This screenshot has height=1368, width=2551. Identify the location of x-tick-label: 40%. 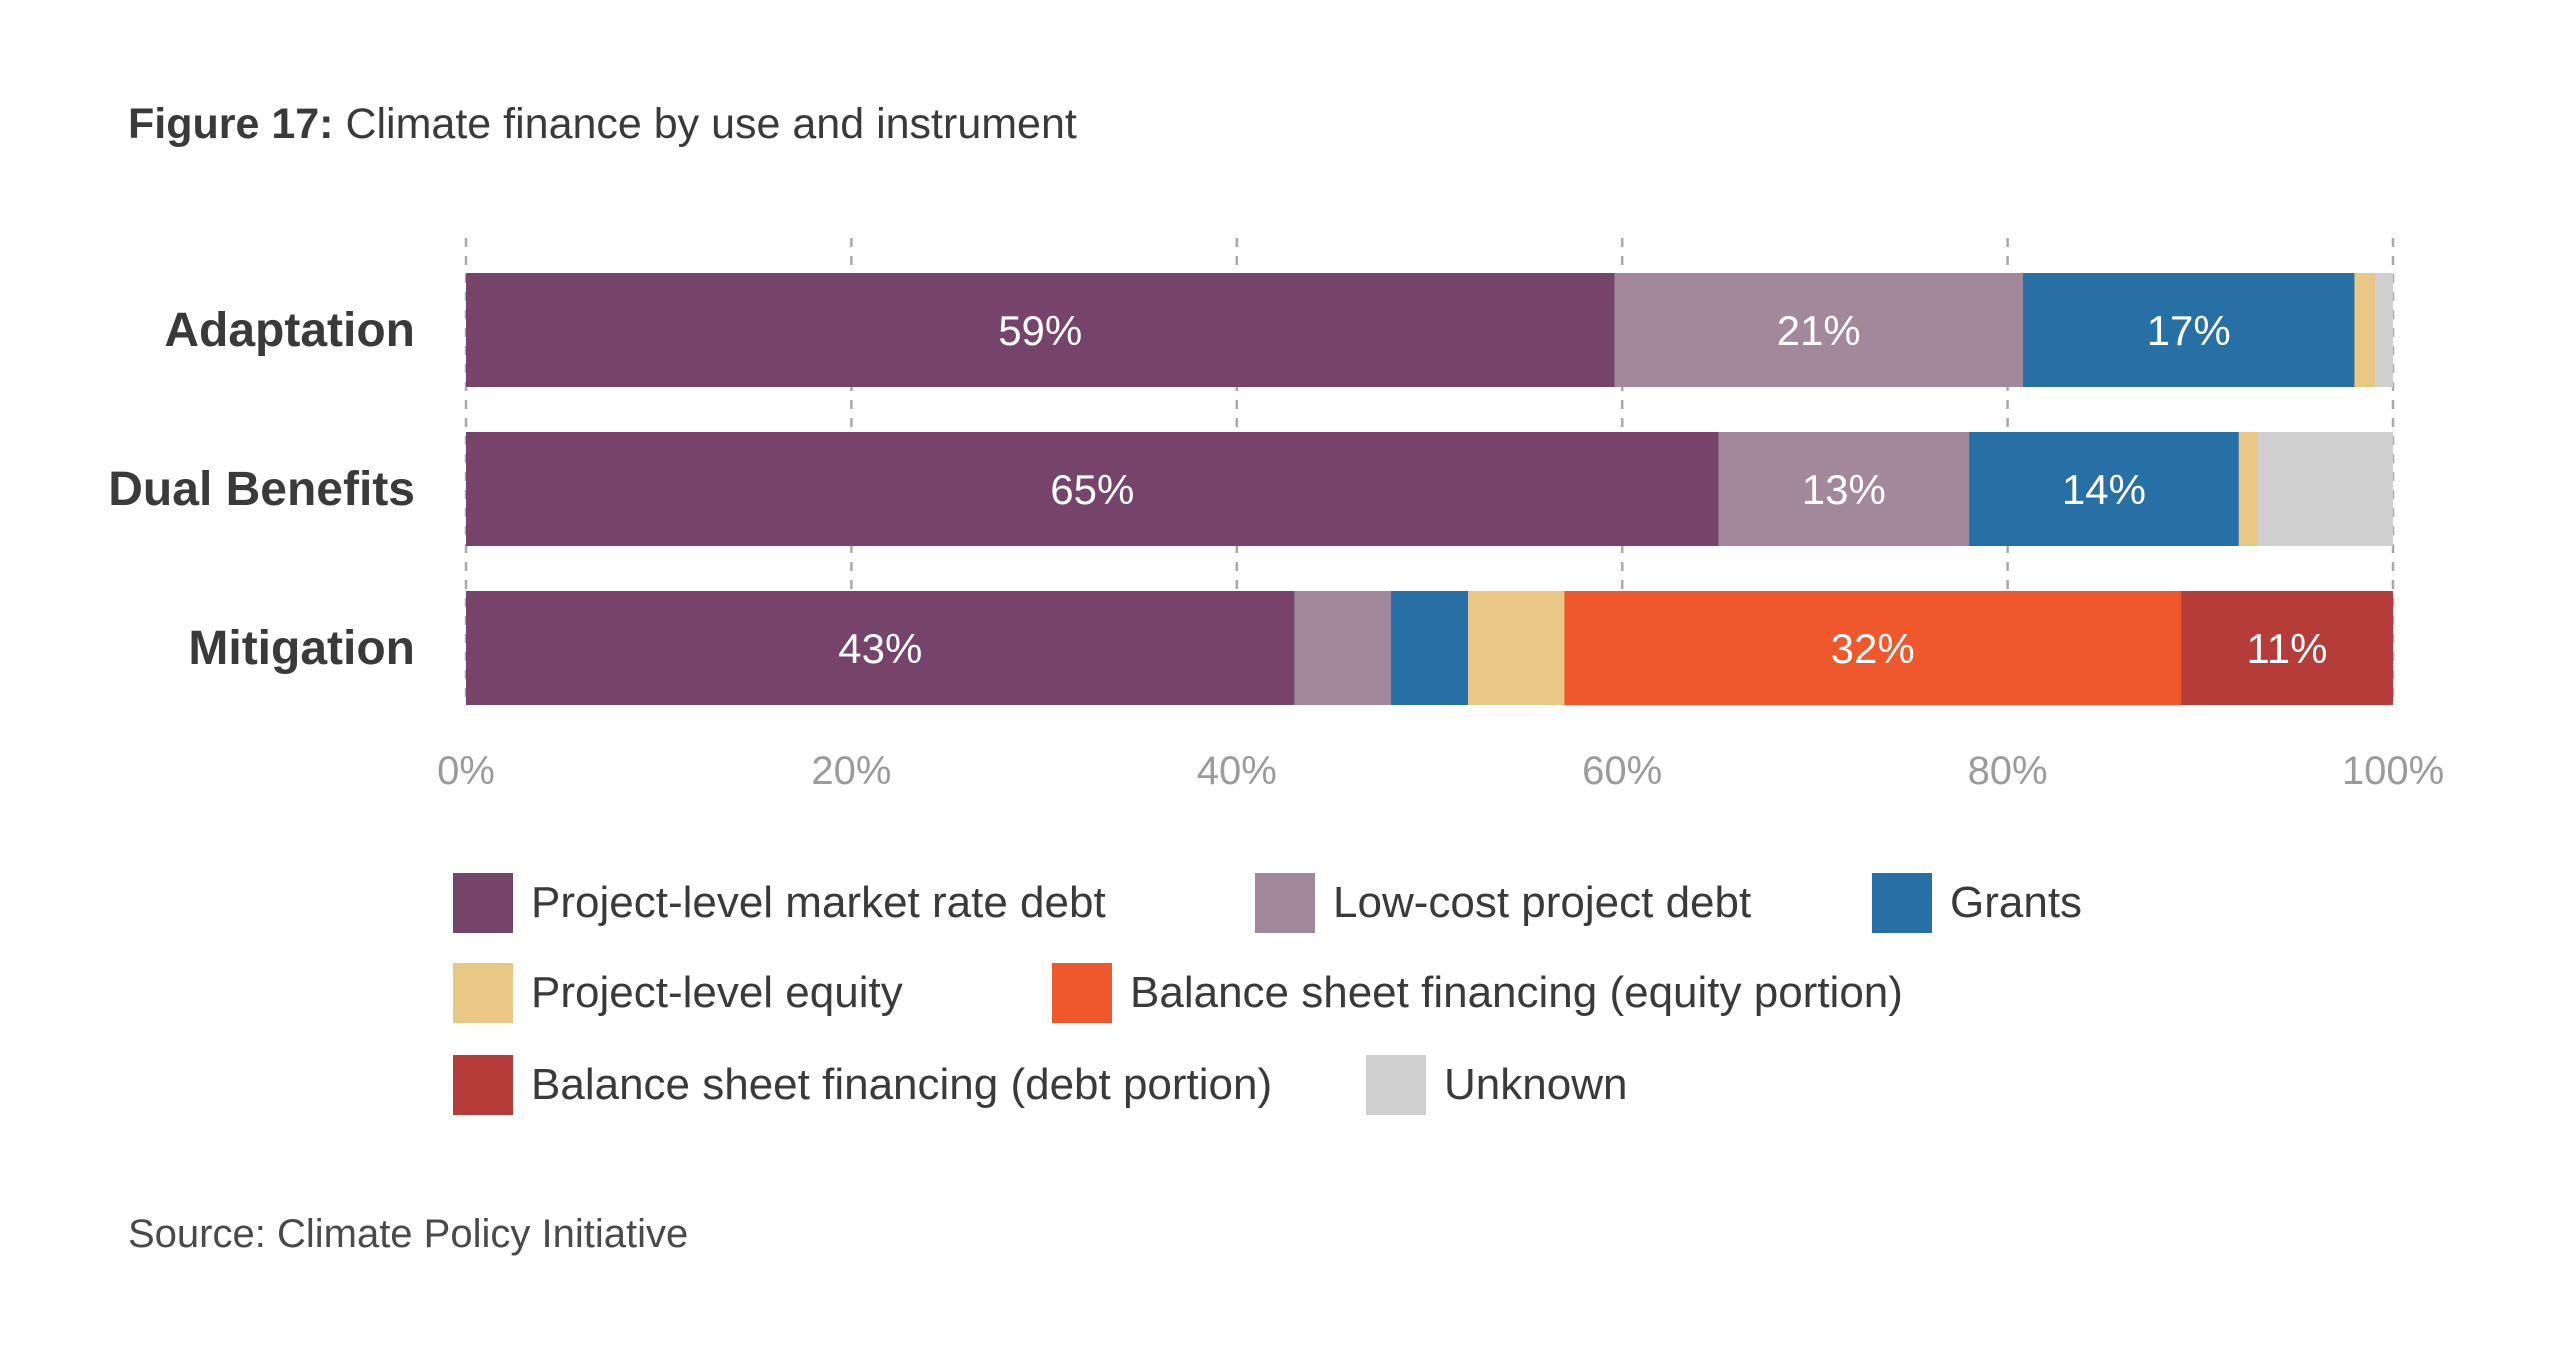
(1237, 771).